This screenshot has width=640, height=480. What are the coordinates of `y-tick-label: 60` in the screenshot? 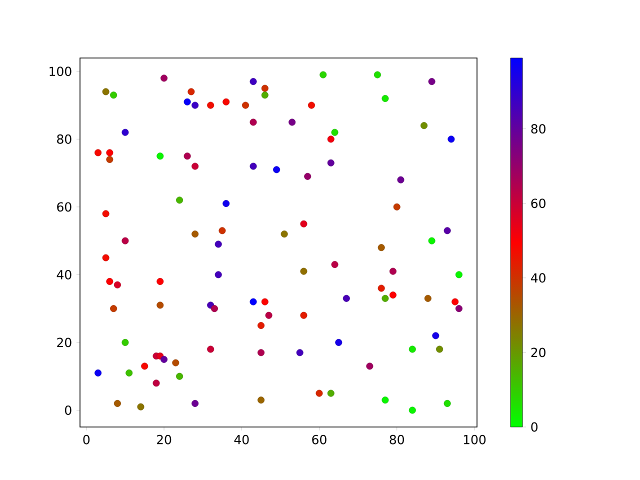 It's located at (64, 207).